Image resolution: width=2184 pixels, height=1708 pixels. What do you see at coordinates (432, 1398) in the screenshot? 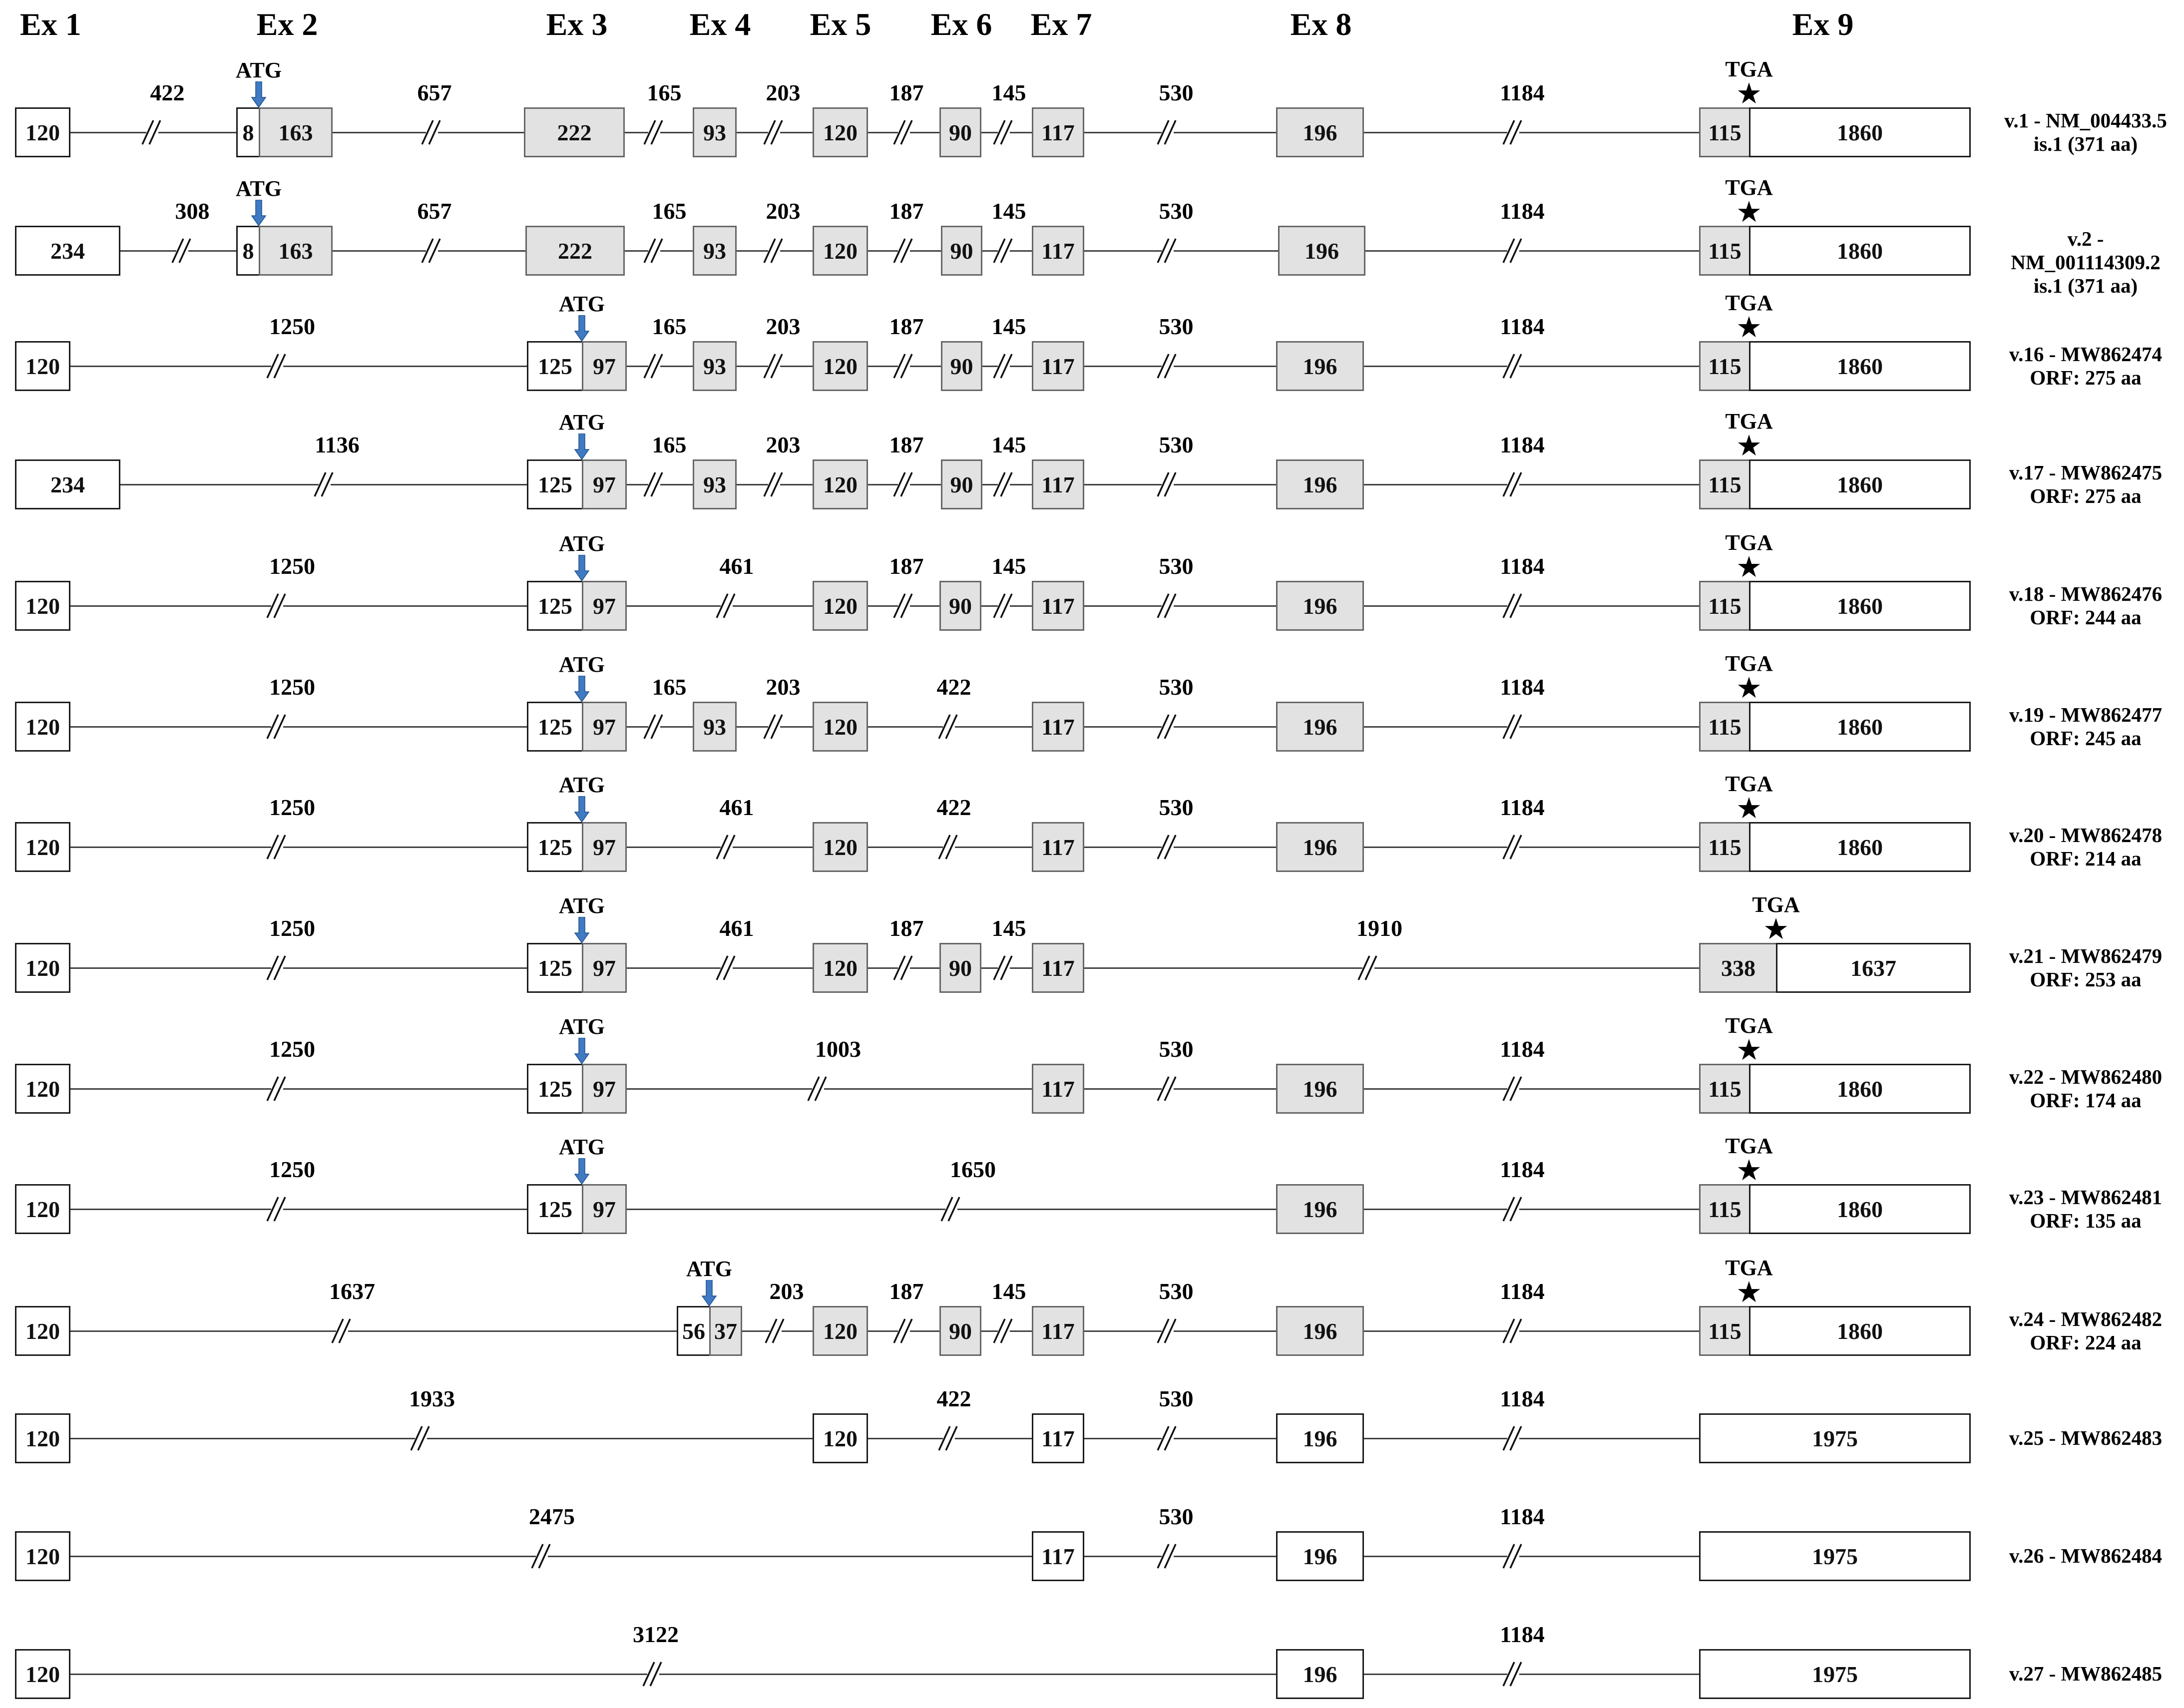
I see `intron-length-label: 1933` at bounding box center [432, 1398].